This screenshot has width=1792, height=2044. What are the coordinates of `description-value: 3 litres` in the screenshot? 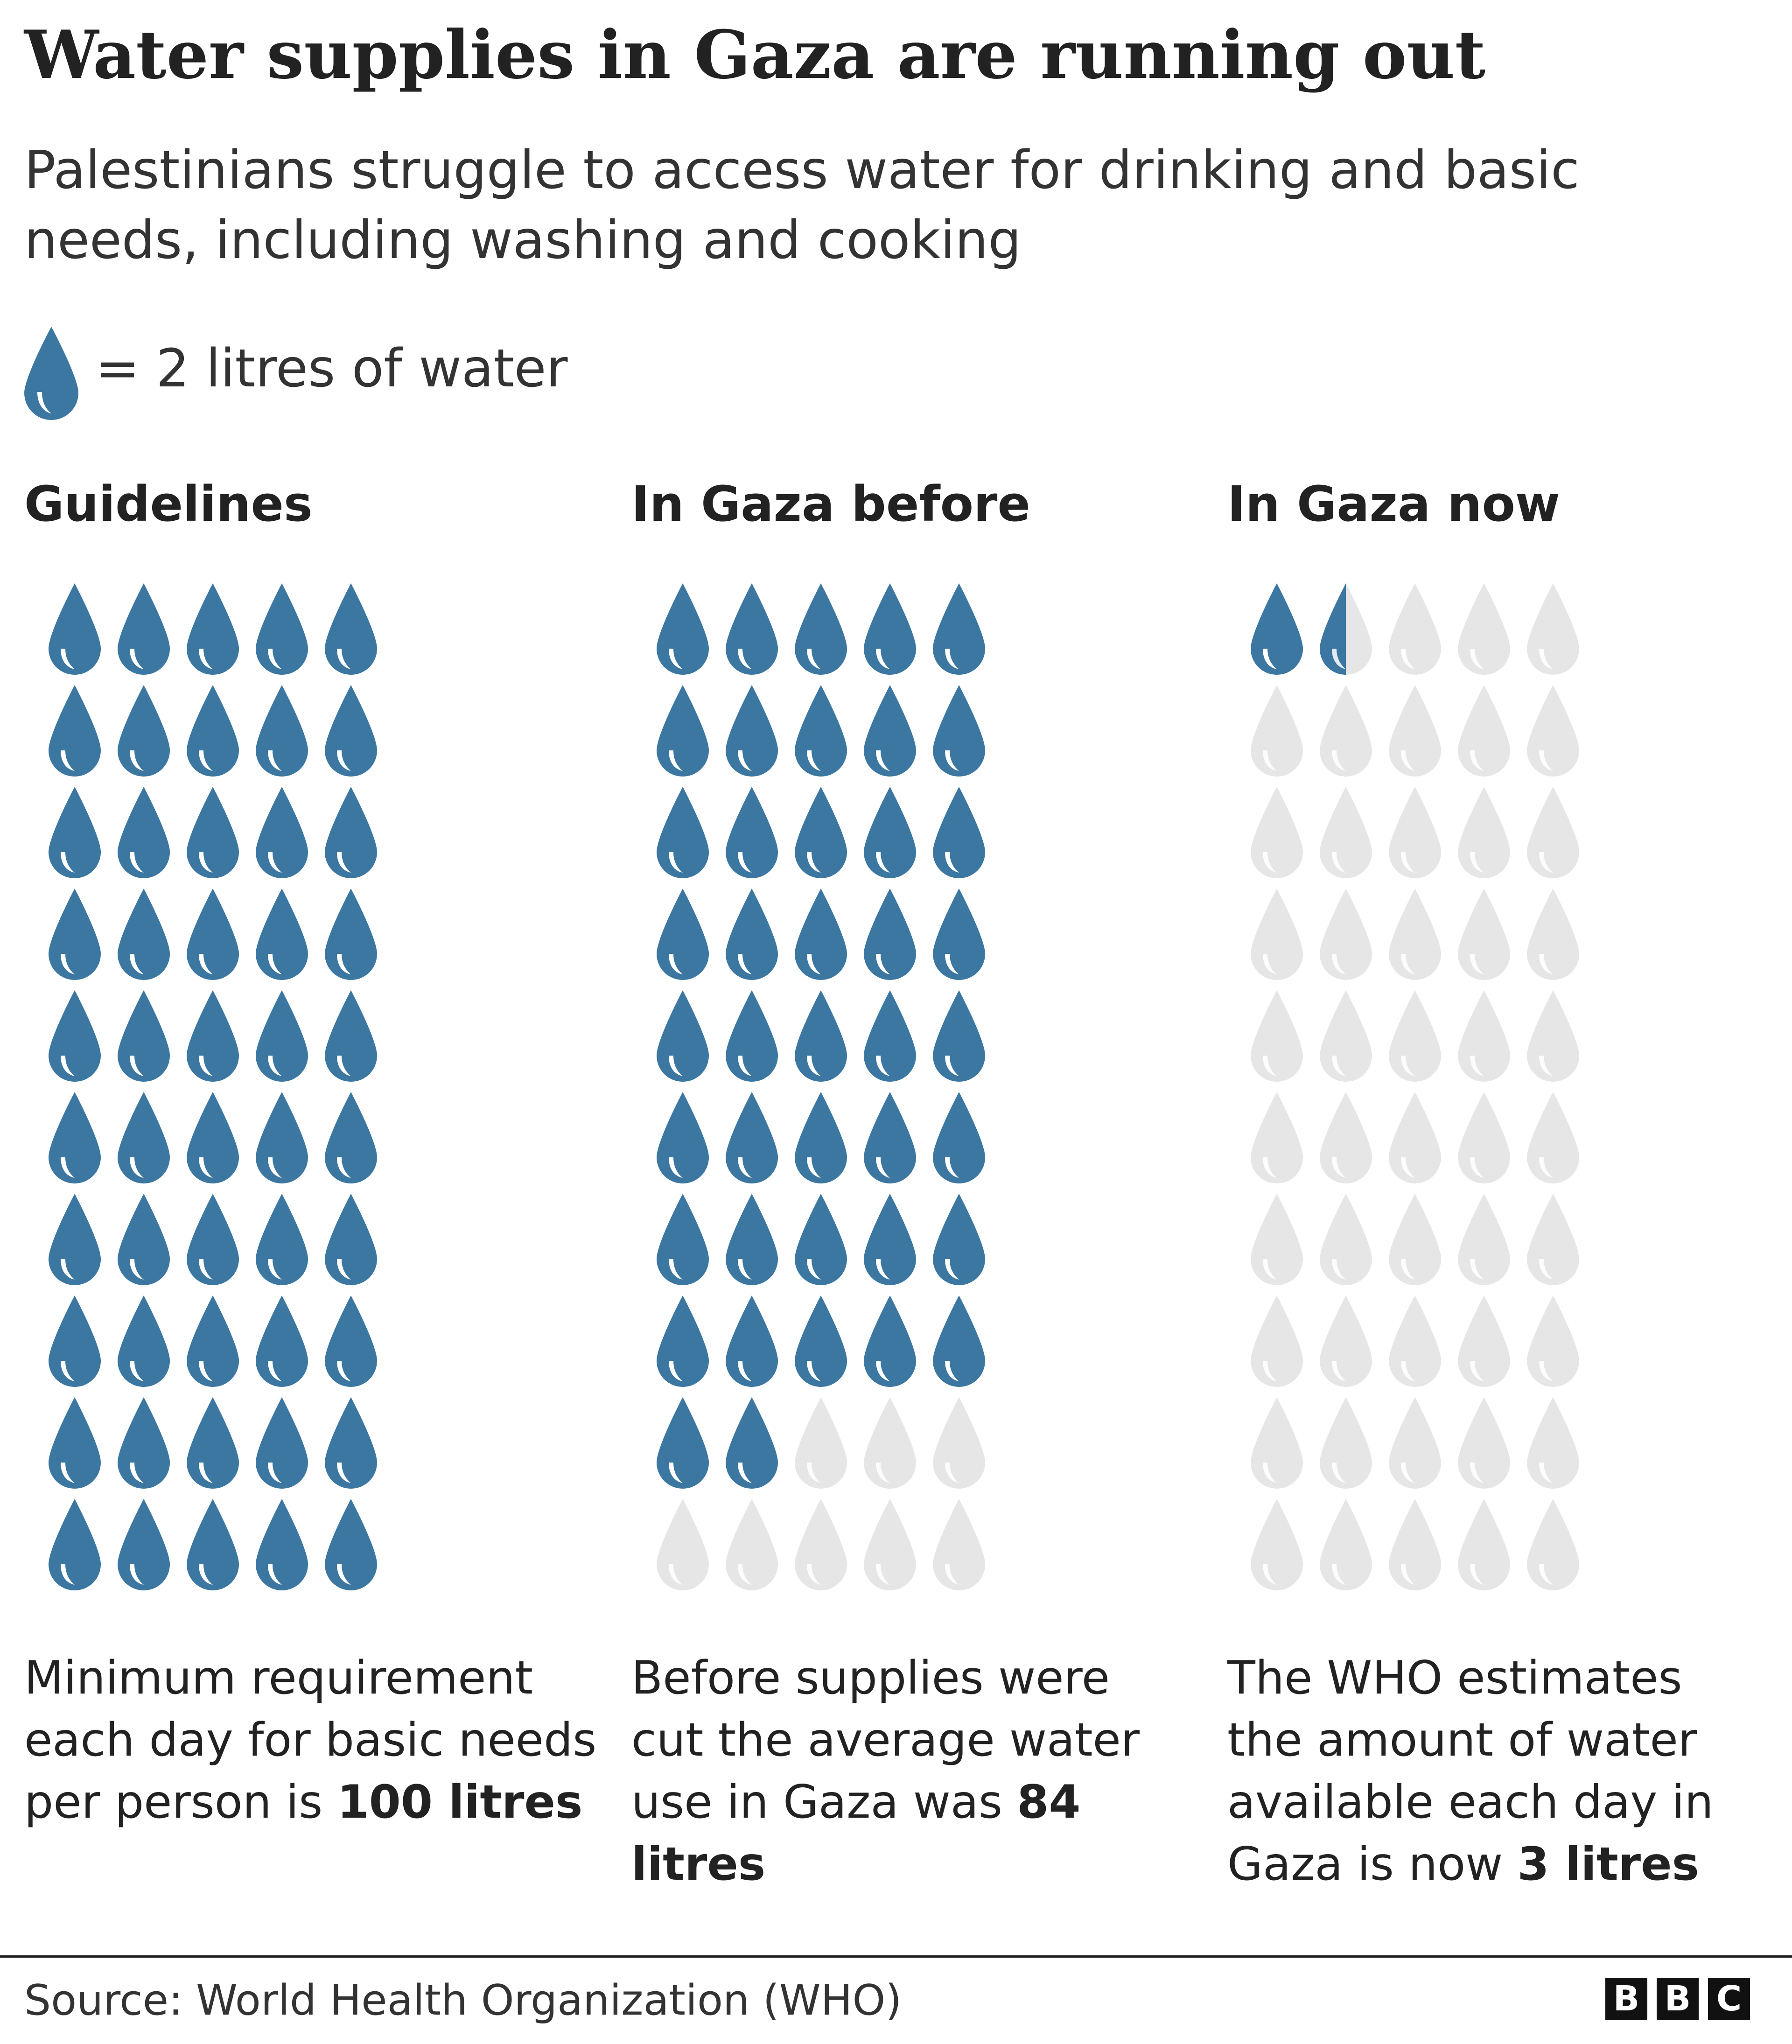 It's located at (1608, 1864).